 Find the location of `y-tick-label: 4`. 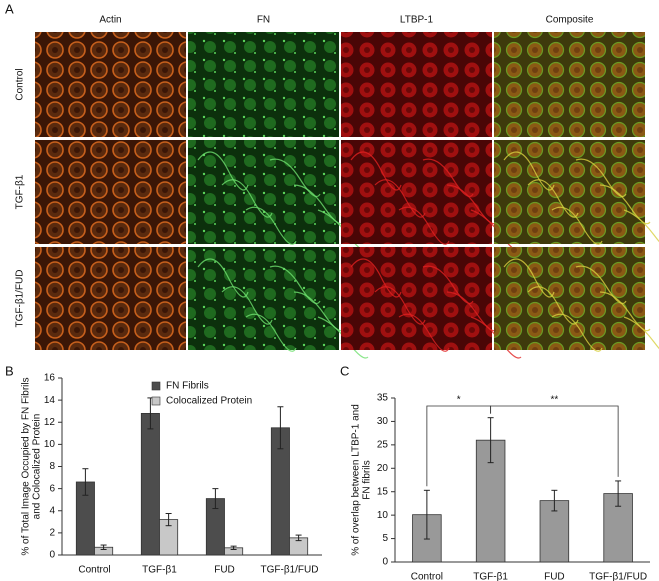

y-tick-label: 4 is located at coordinates (52, 510).